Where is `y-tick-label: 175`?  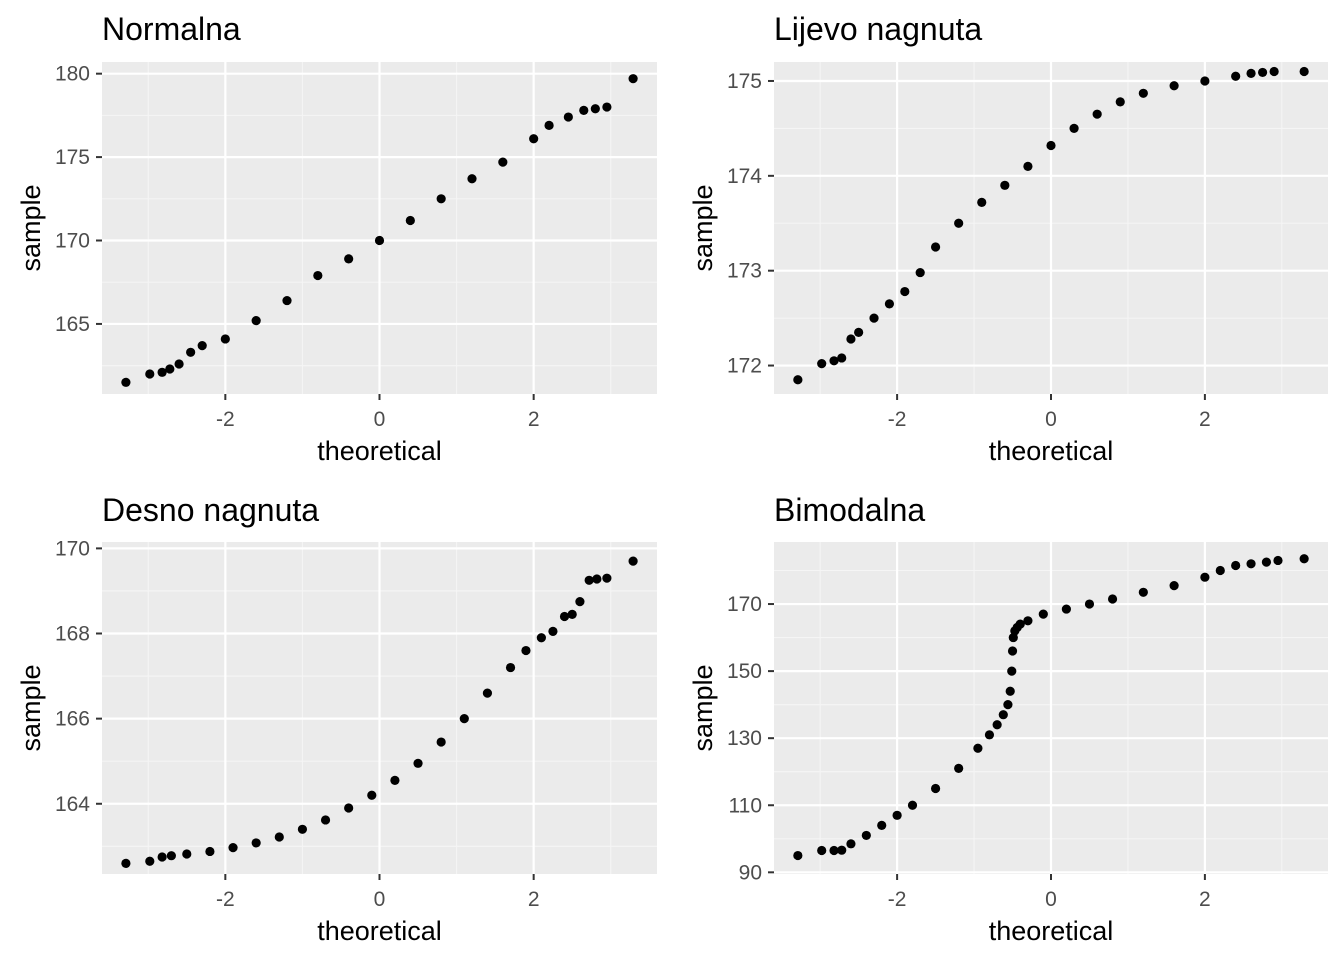
y-tick-label: 175 is located at coordinates (744, 81).